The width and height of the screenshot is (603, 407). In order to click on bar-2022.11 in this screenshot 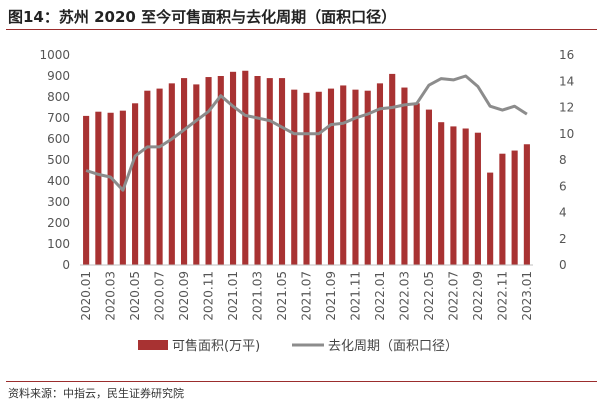, I will do `click(502, 209)`.